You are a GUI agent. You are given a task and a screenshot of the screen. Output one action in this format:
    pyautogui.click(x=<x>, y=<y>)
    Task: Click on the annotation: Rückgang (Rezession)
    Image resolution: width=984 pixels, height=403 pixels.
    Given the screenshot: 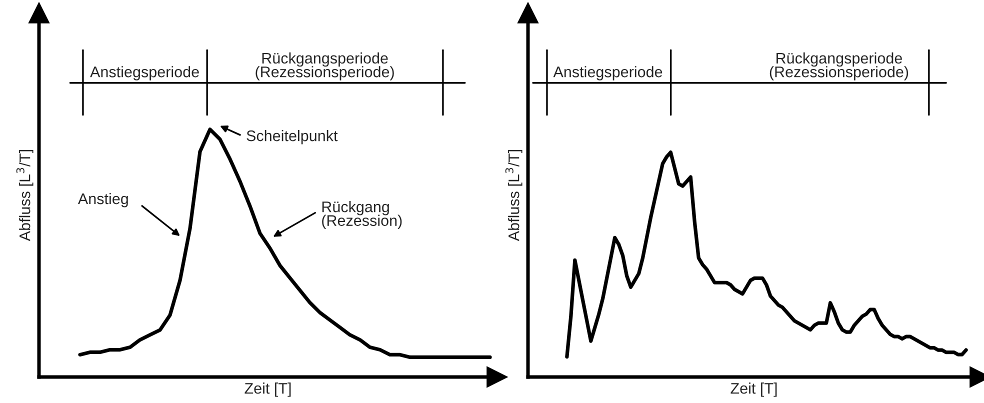 What is the action you would take?
    pyautogui.click(x=362, y=215)
    